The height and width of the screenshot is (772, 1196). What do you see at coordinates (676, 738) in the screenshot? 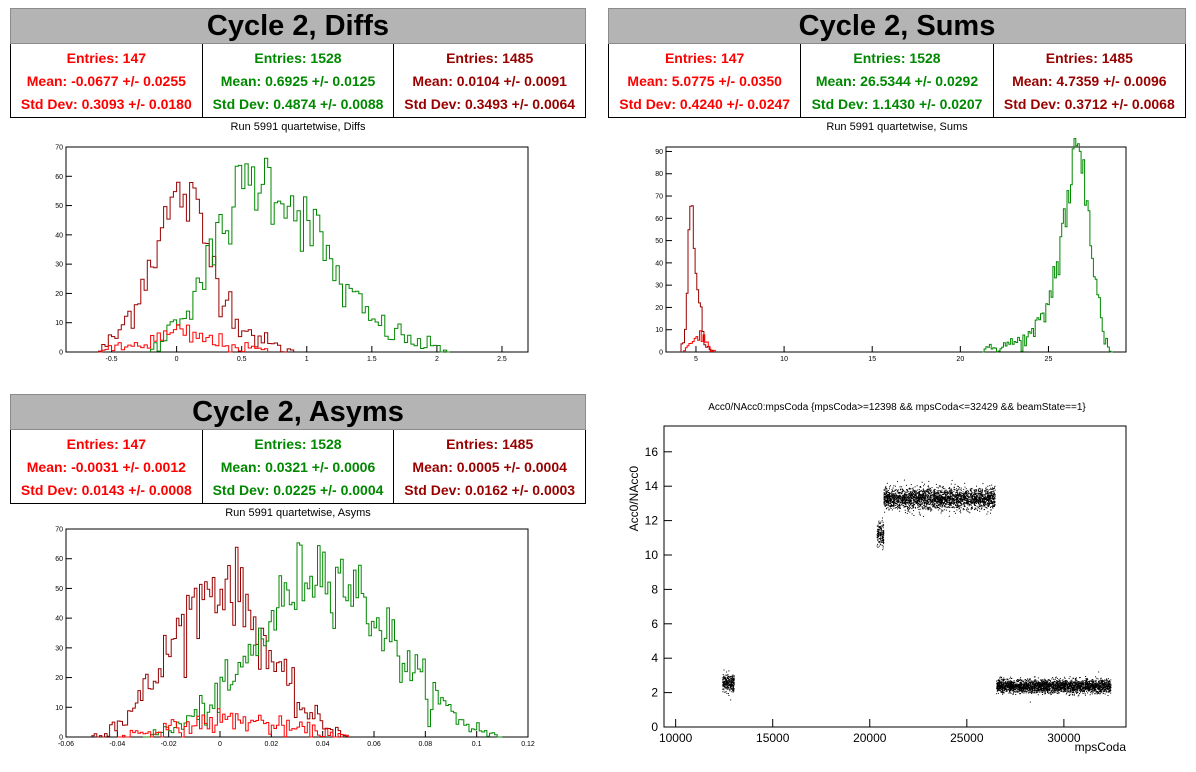
I see `x-tick-label: 10000` at bounding box center [676, 738].